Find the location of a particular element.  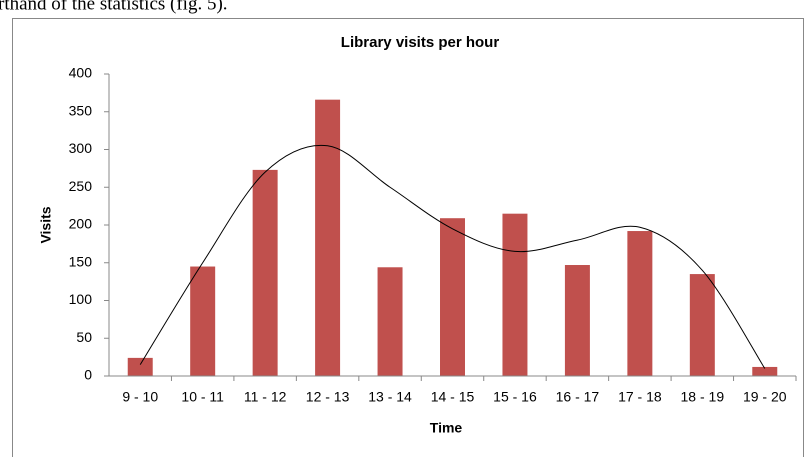

y-tick-label: 300 is located at coordinates (81, 148).